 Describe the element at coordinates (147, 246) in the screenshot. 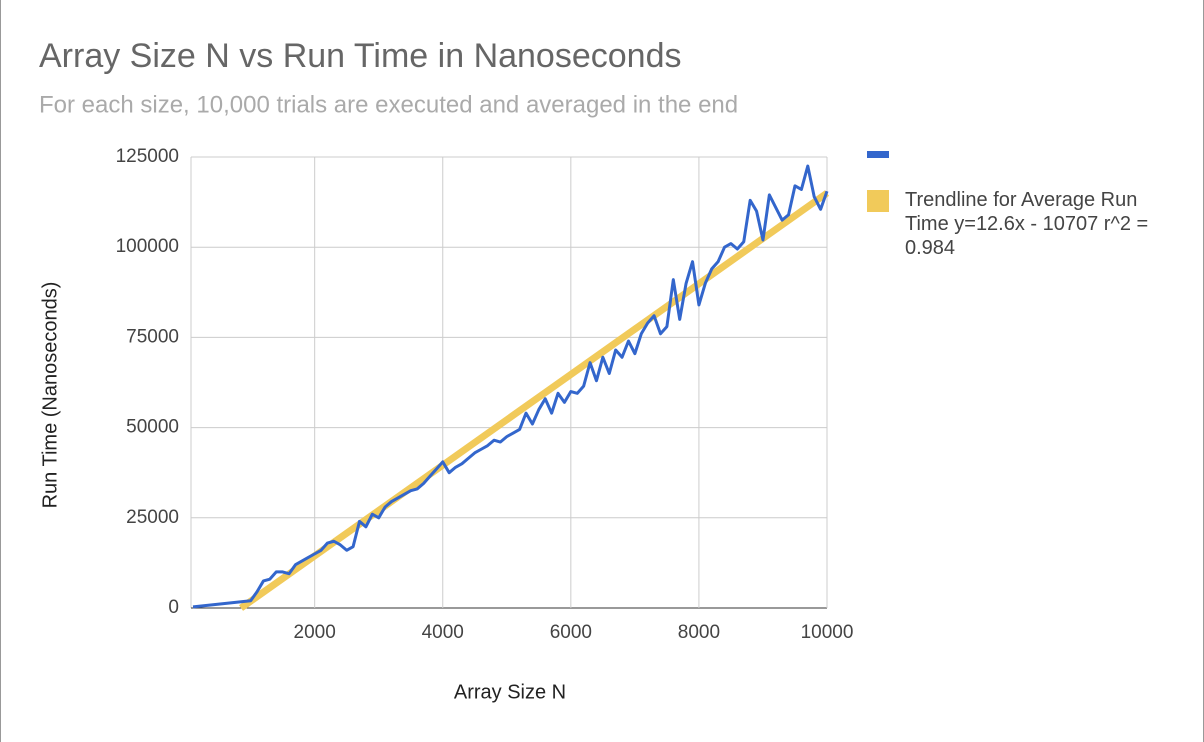

I see `y-tick-label: 100000` at that location.